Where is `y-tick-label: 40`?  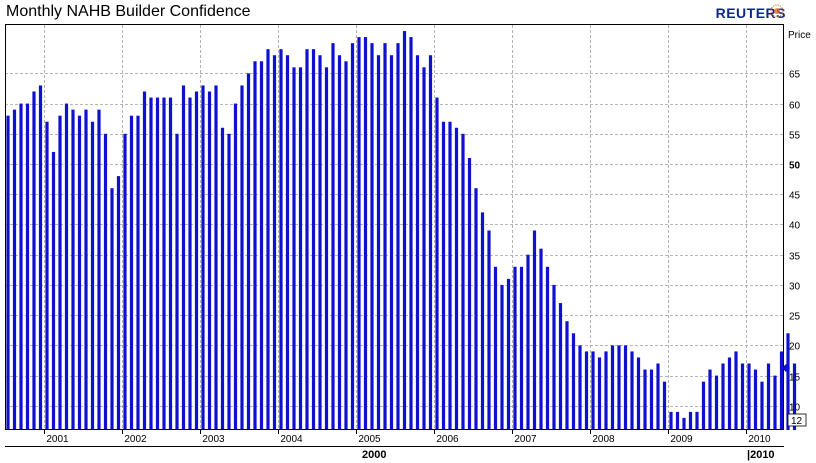 y-tick-label: 40 is located at coordinates (795, 226).